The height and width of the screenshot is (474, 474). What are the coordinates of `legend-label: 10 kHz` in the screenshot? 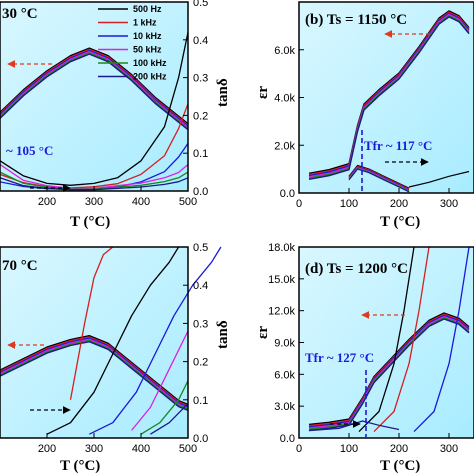 It's located at (147, 36).